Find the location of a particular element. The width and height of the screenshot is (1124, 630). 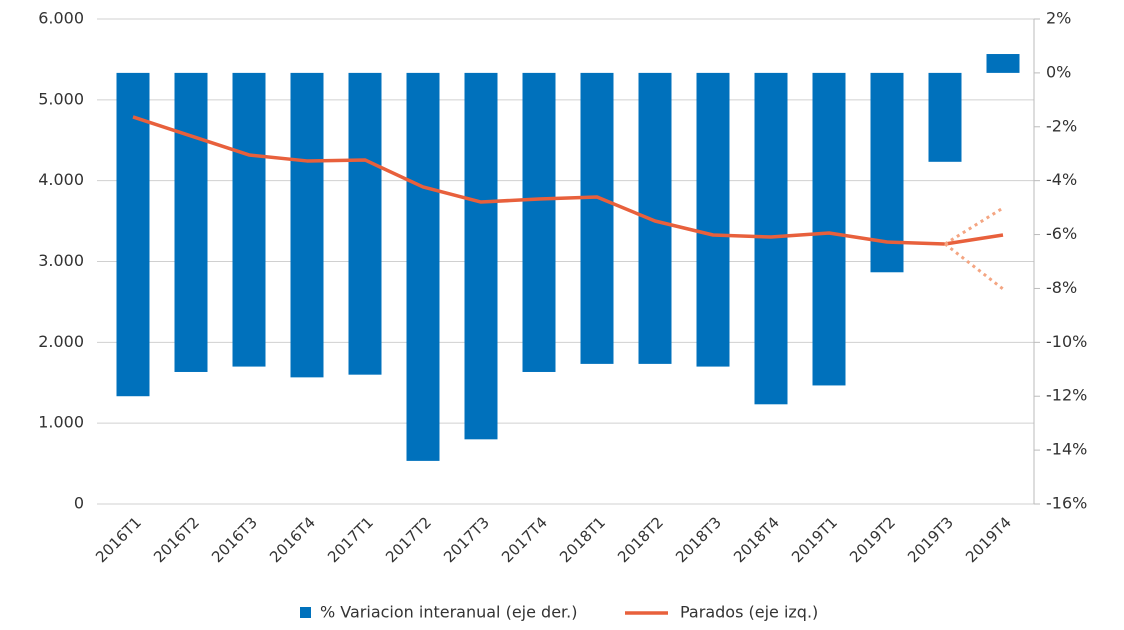

legend-swatch is located at coordinates (305, 612).